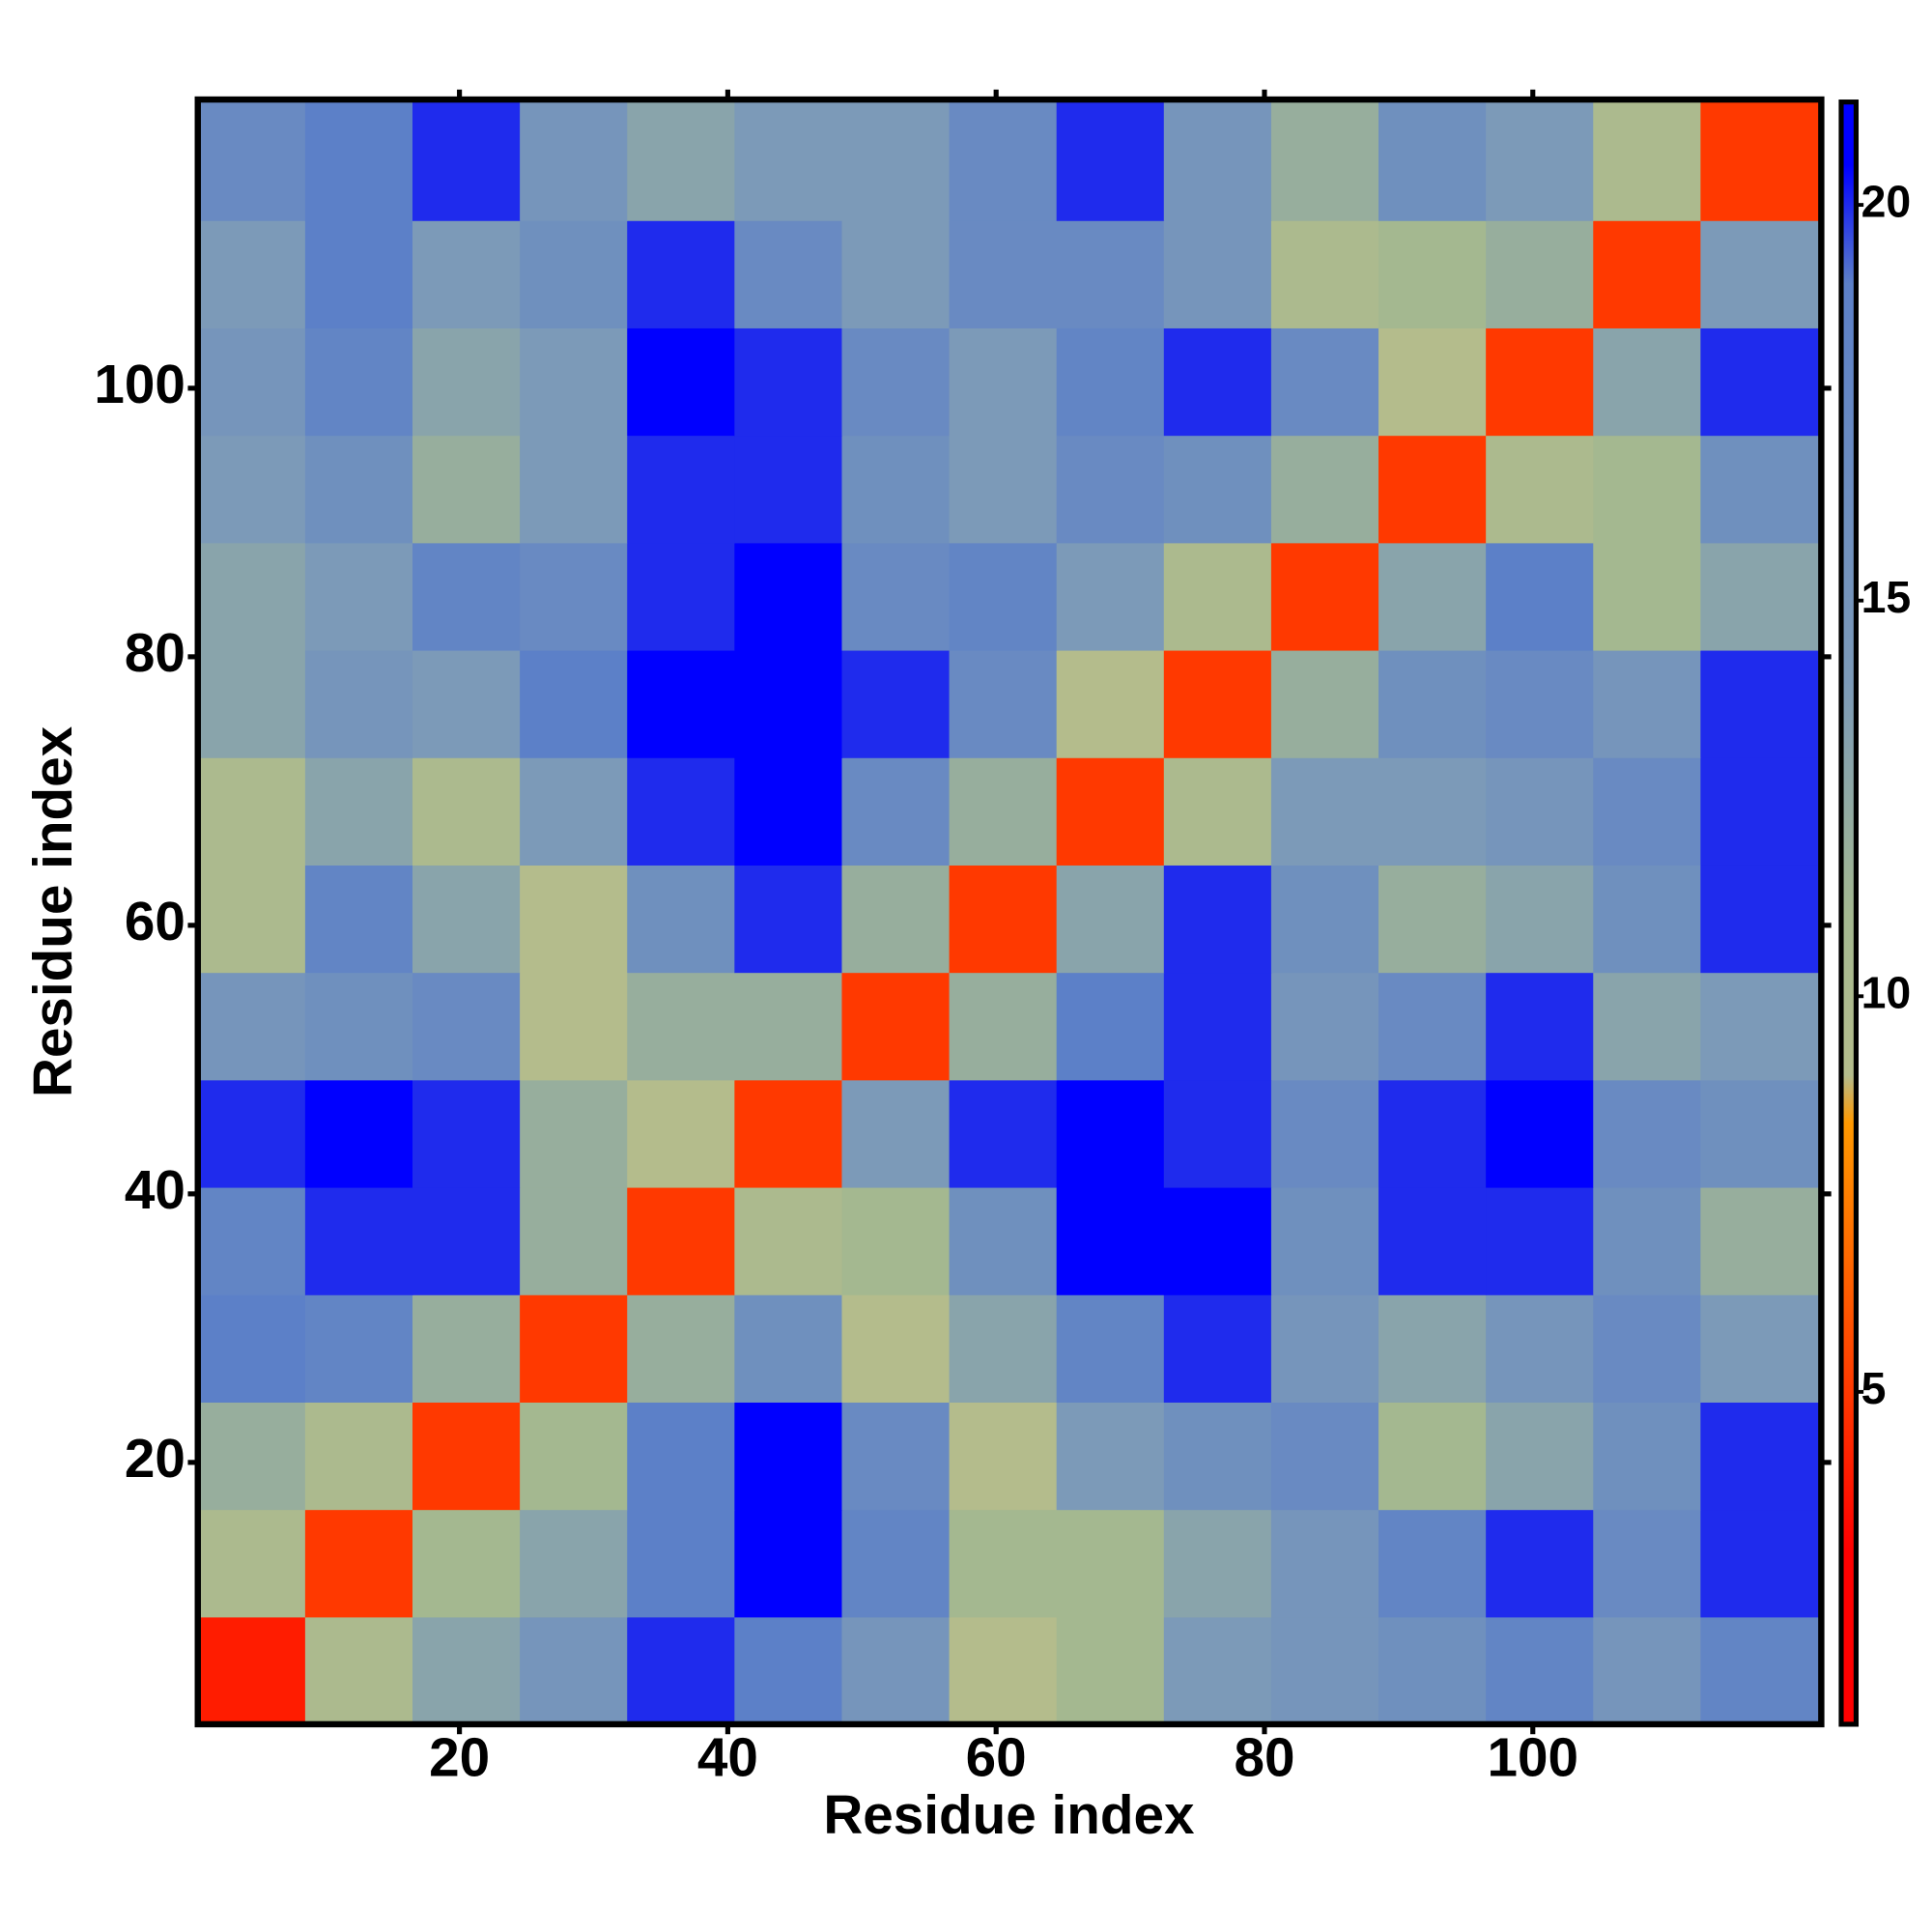 The image size is (1932, 1932). What do you see at coordinates (155, 1459) in the screenshot?
I see `y-tick-label: 20` at bounding box center [155, 1459].